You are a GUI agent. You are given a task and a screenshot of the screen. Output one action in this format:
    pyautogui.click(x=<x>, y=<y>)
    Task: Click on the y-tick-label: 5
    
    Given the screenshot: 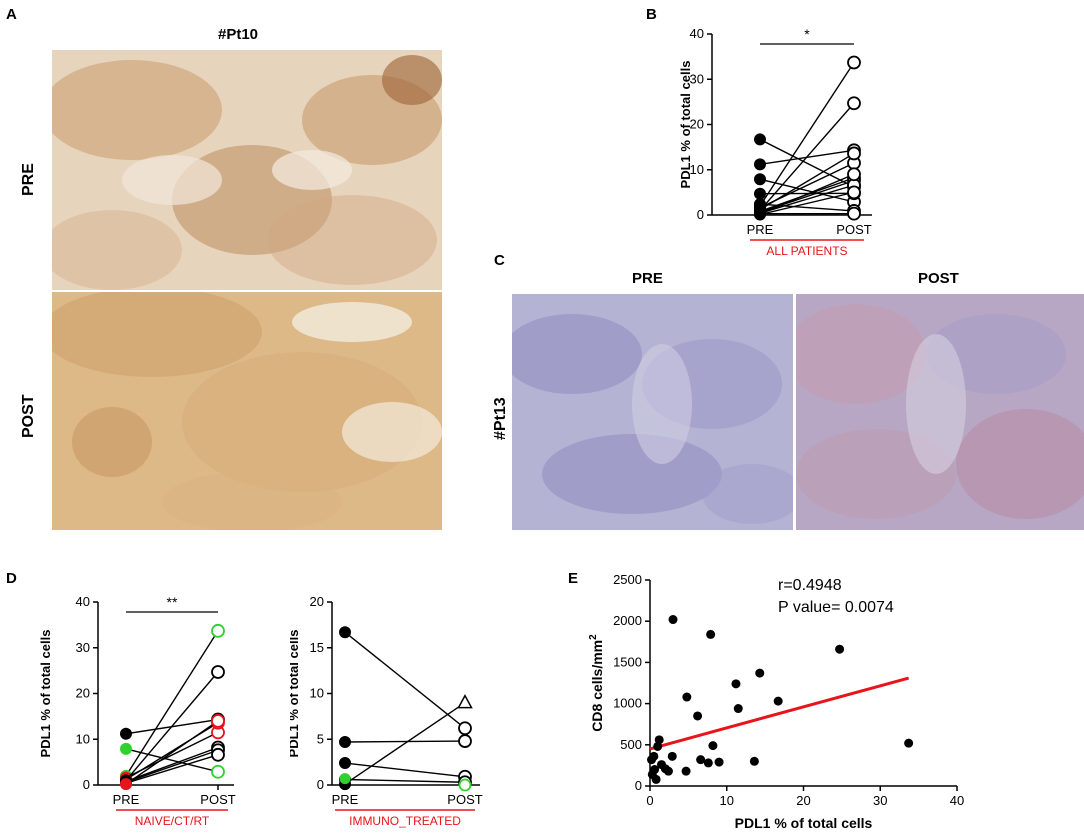 What is the action you would take?
    pyautogui.click(x=320, y=738)
    